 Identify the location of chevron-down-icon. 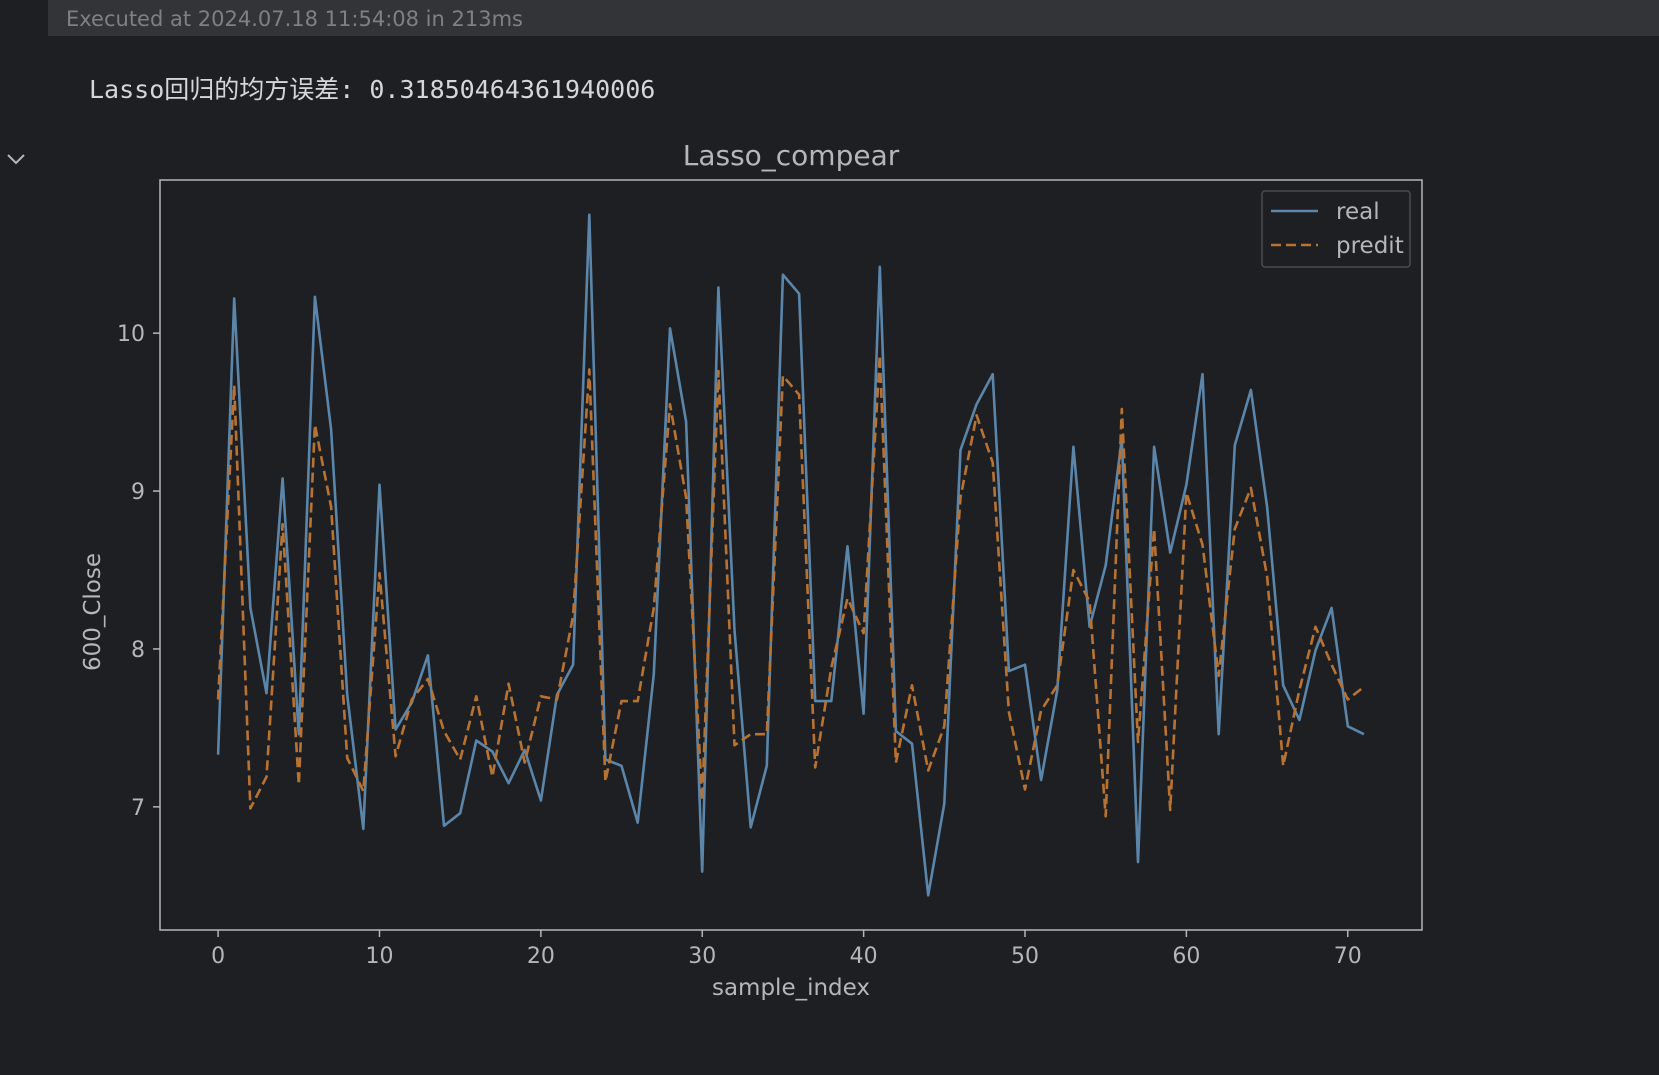
(16, 159).